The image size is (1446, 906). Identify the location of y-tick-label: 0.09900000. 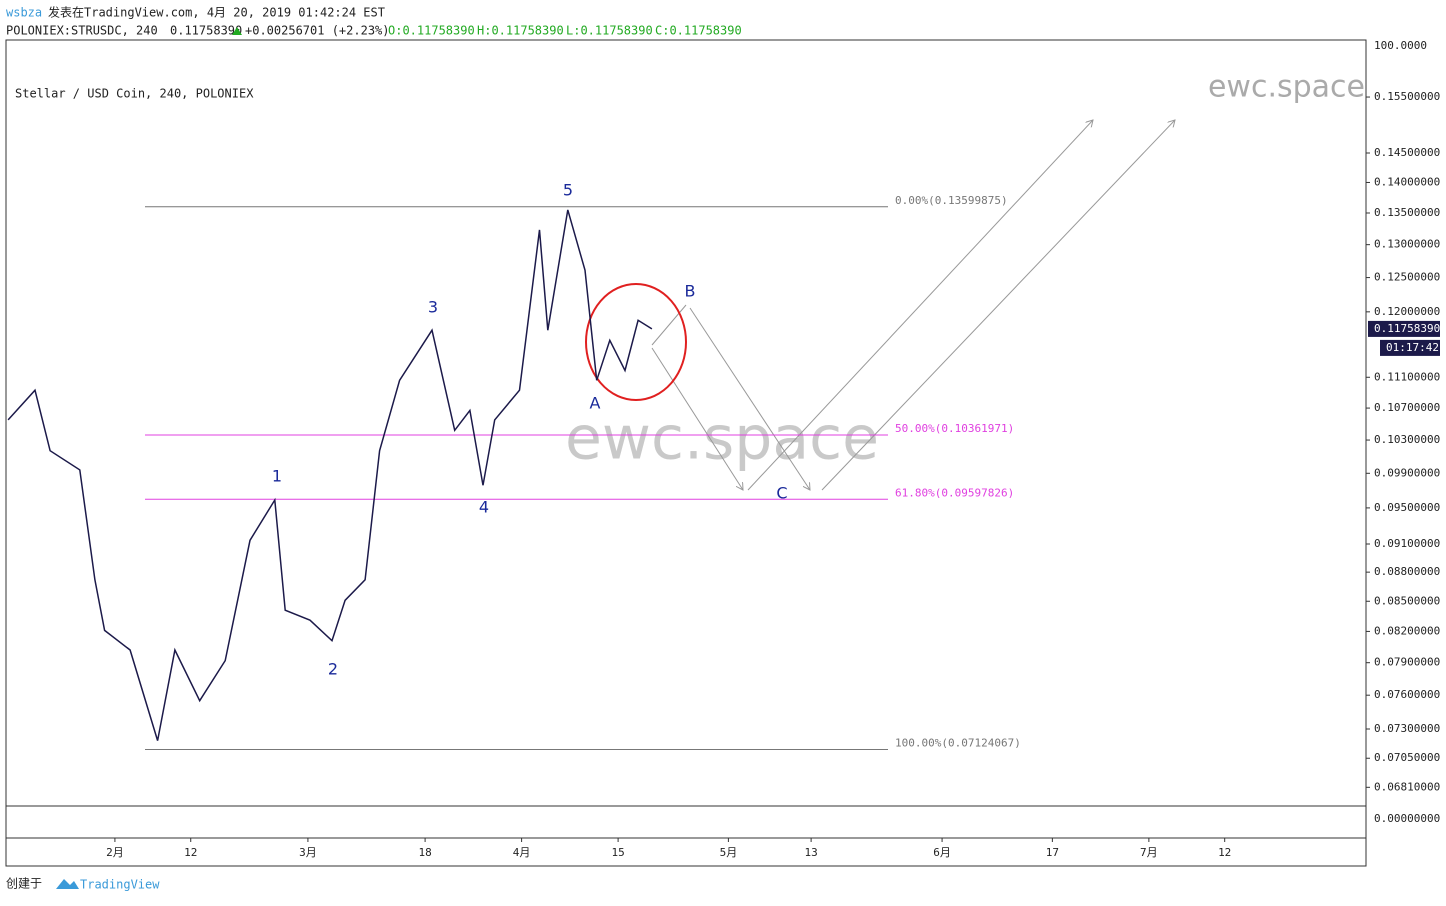
(1407, 472).